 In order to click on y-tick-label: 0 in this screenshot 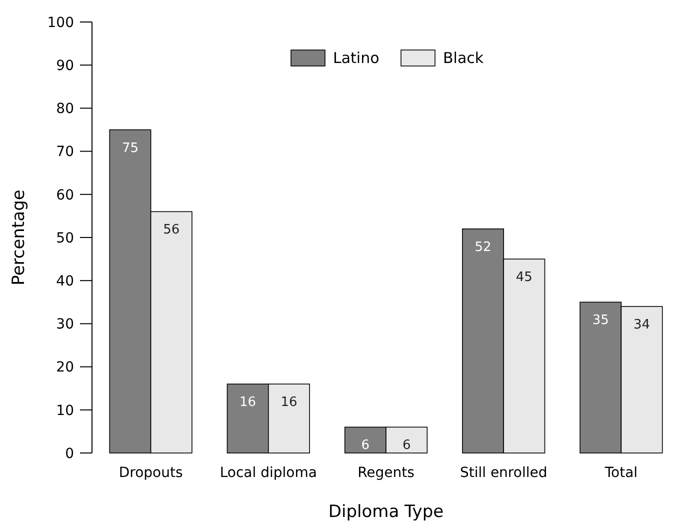, I will do `click(69, 454)`.